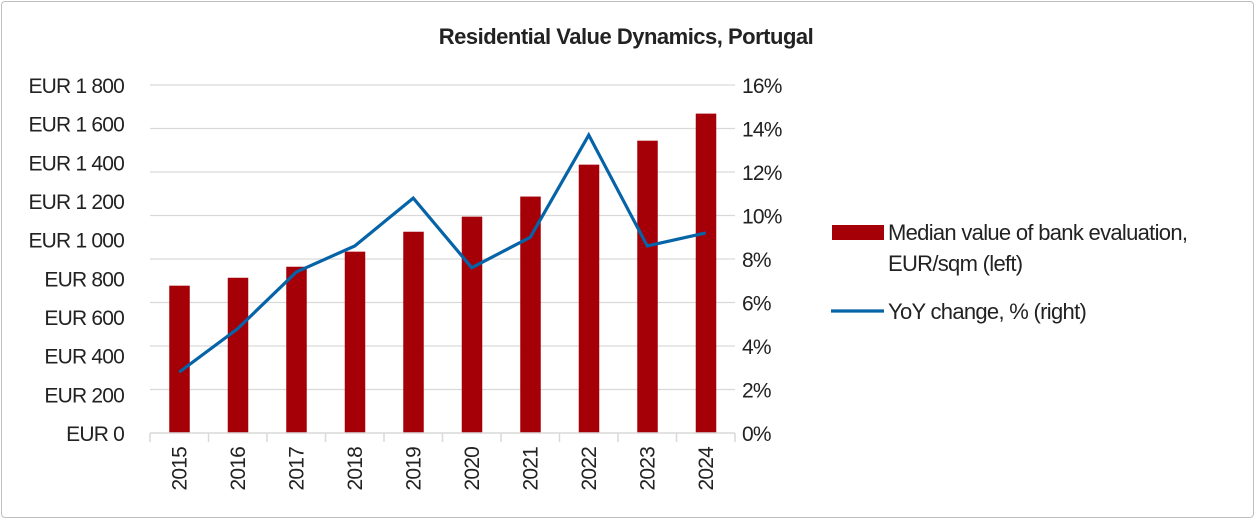 This screenshot has width=1257, height=521. Describe the element at coordinates (84, 279) in the screenshot. I see `left-tick-label: EUR 800` at that location.